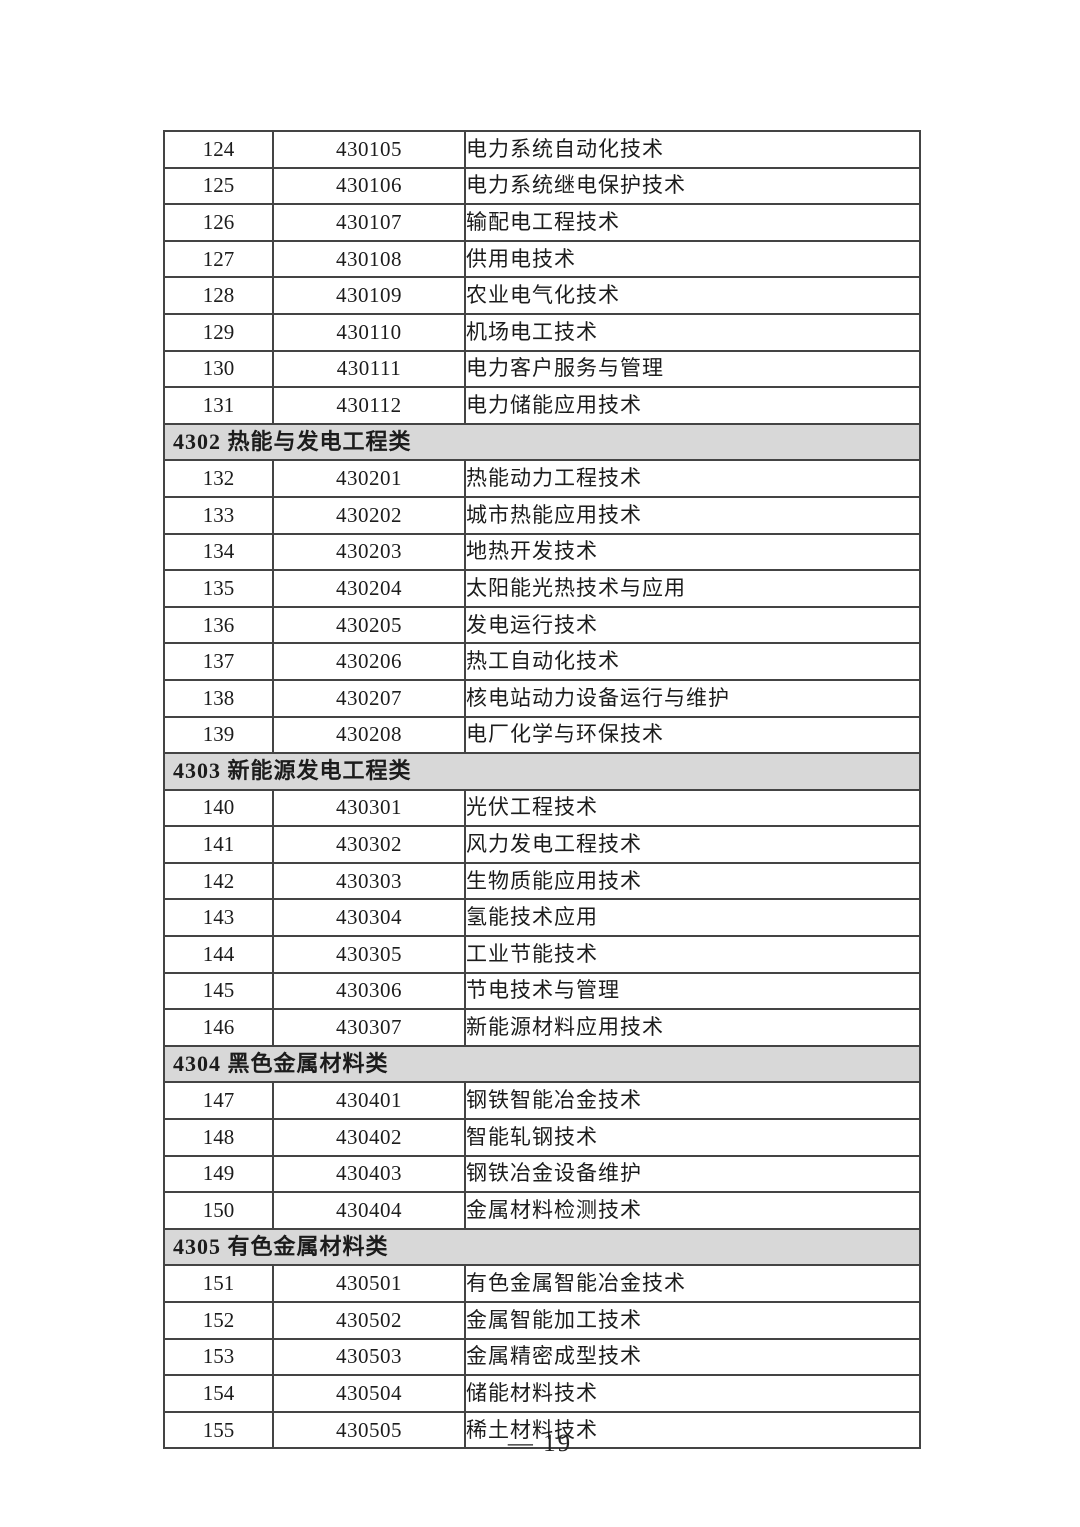  I want to click on table-row: 137 430206 热工自动化技术, so click(542, 661).